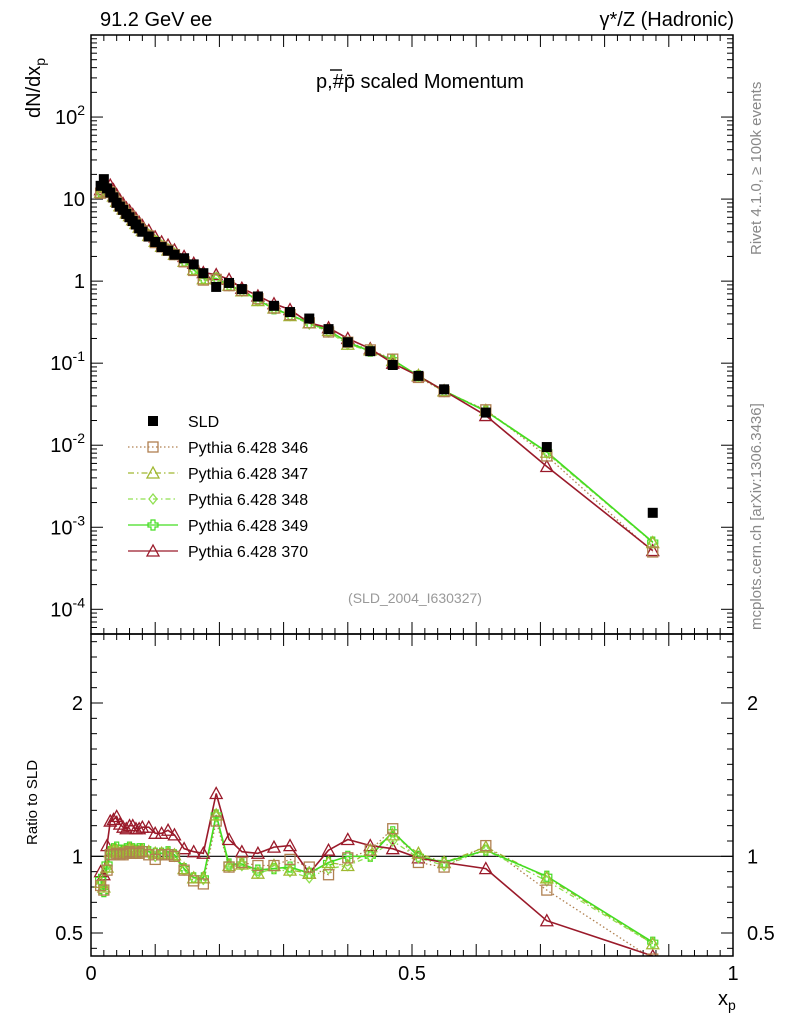 The width and height of the screenshot is (786, 1024). Describe the element at coordinates (248, 552) in the screenshot. I see `legend-label: Pythia 6.428 370` at that location.